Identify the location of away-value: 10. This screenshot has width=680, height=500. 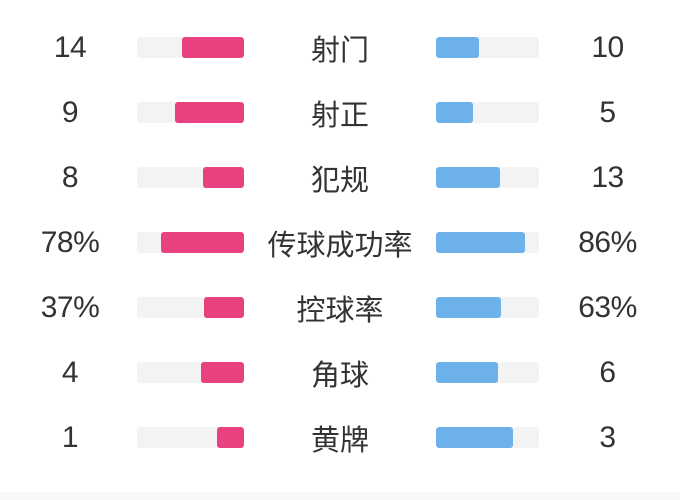
(607, 47).